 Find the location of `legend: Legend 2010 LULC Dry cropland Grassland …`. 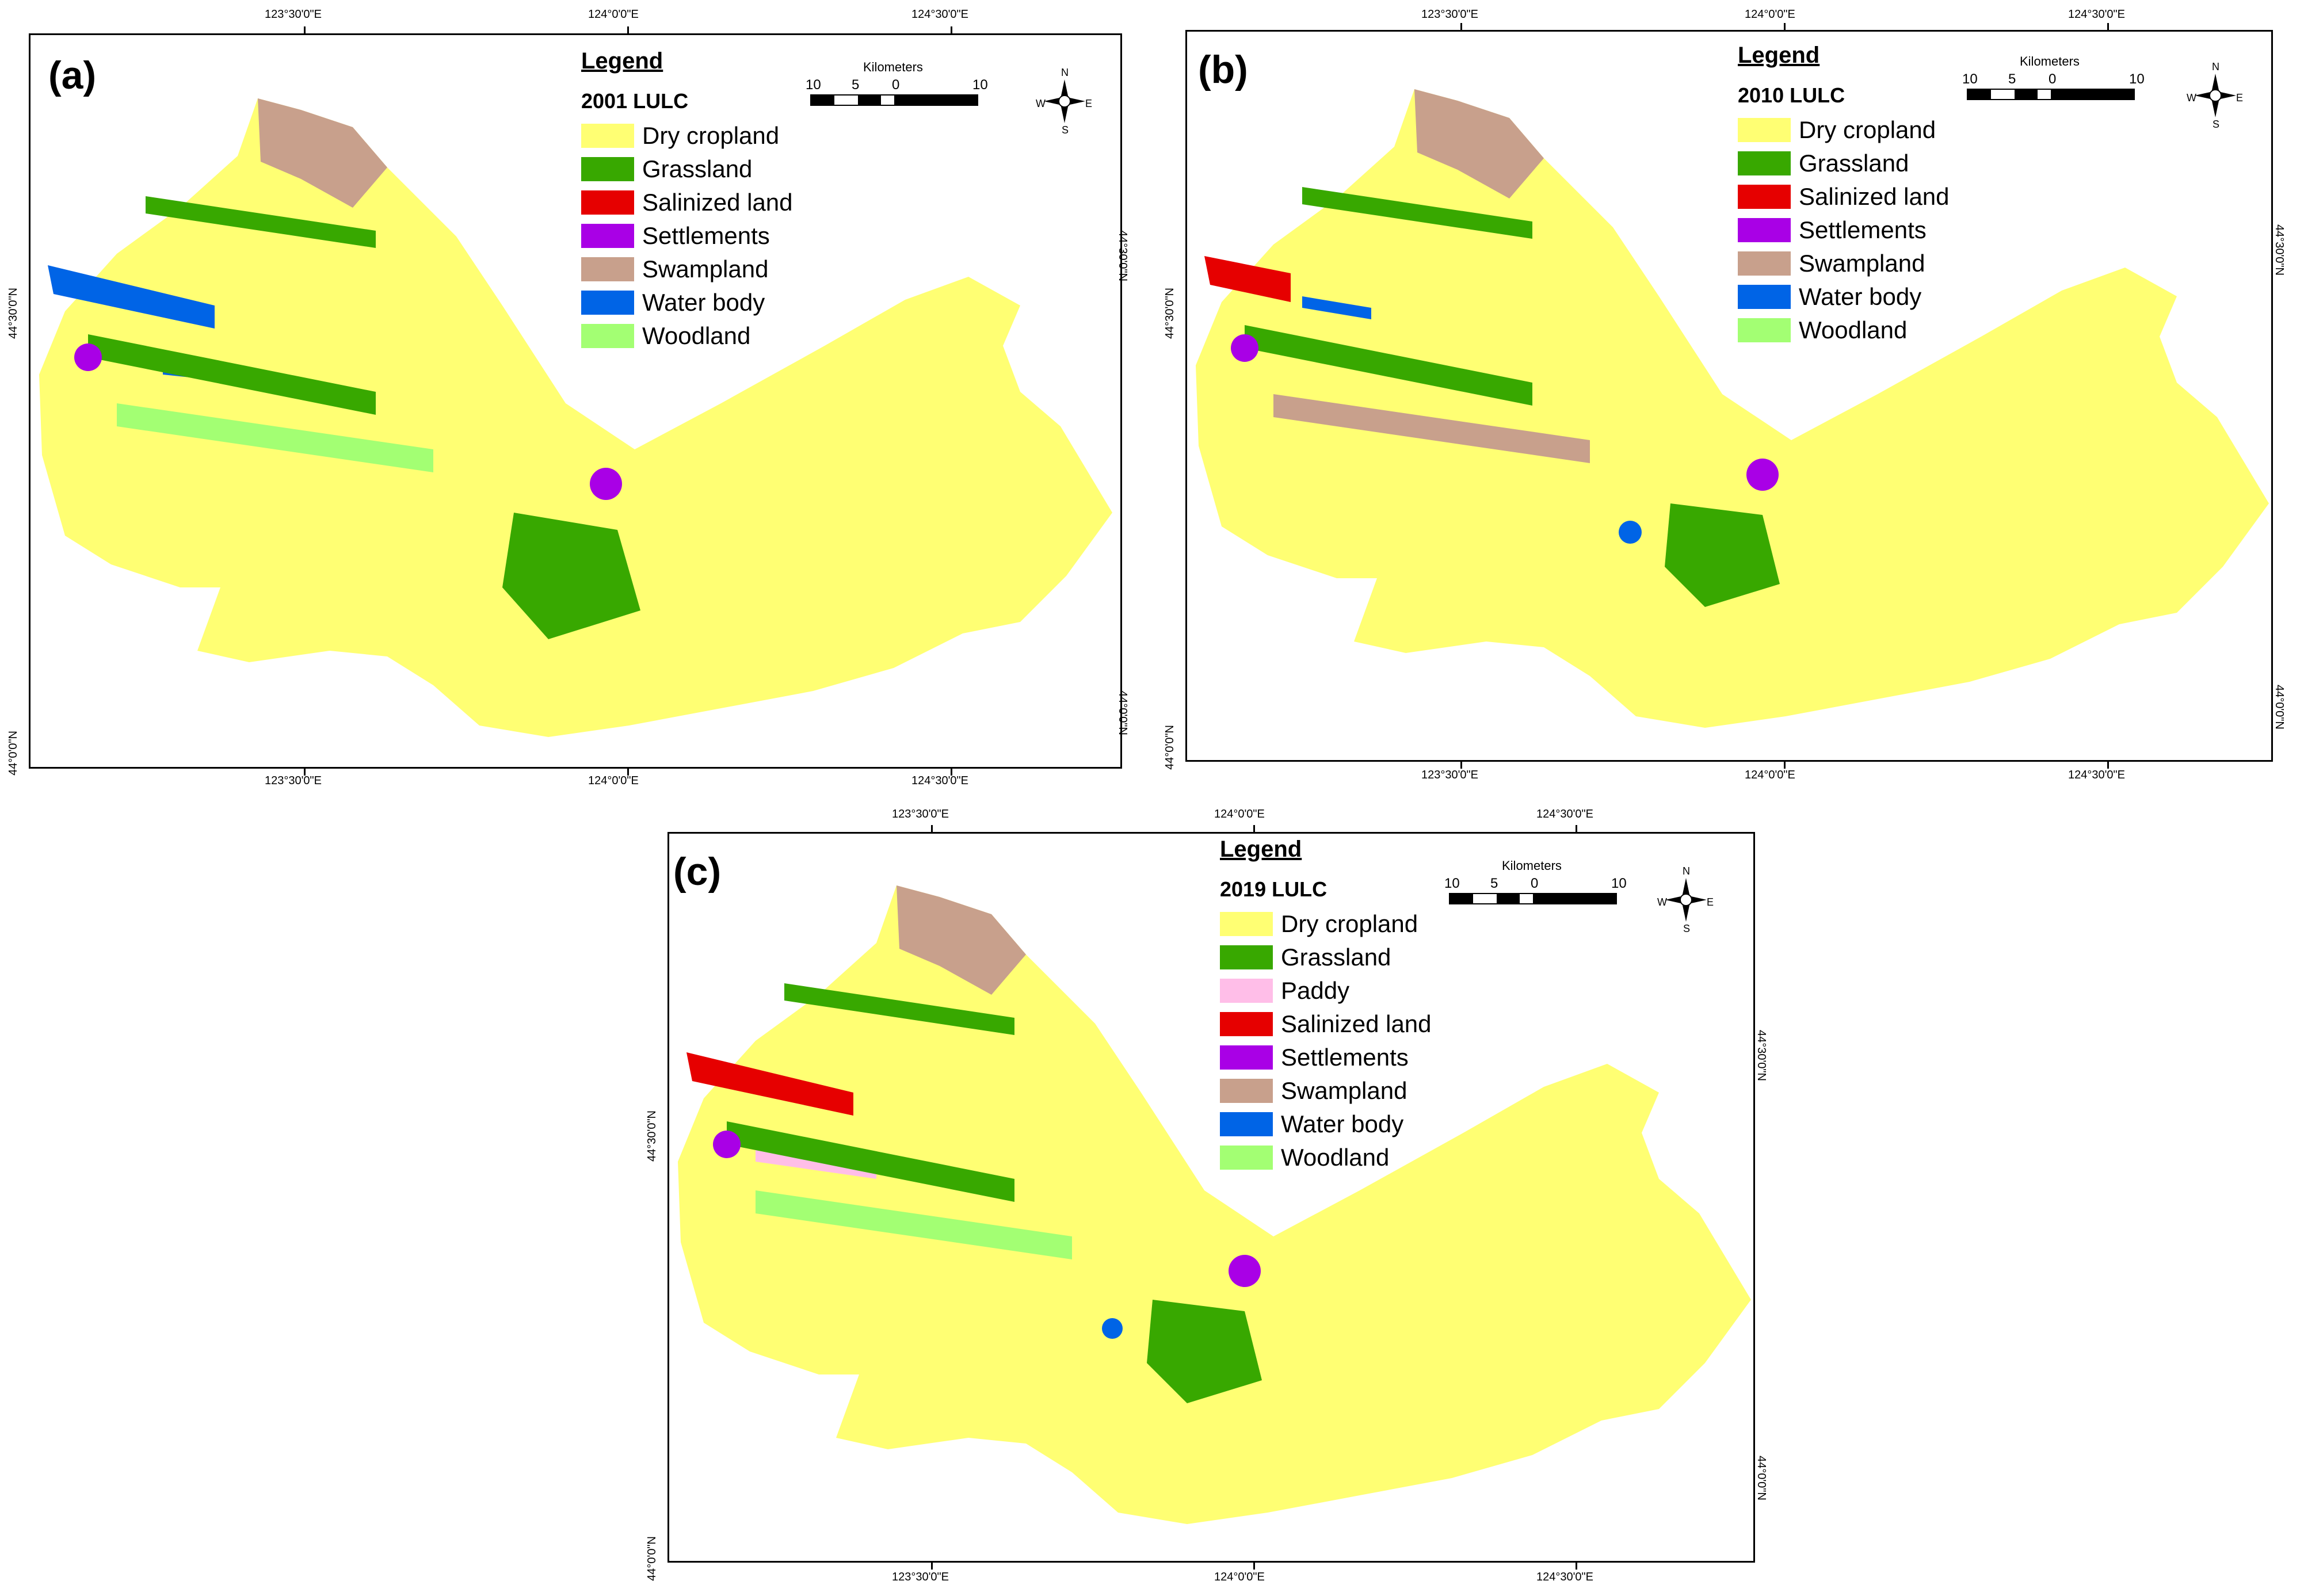

legend: Legend 2010 LULC Dry cropland Grassland … is located at coordinates (1844, 195).